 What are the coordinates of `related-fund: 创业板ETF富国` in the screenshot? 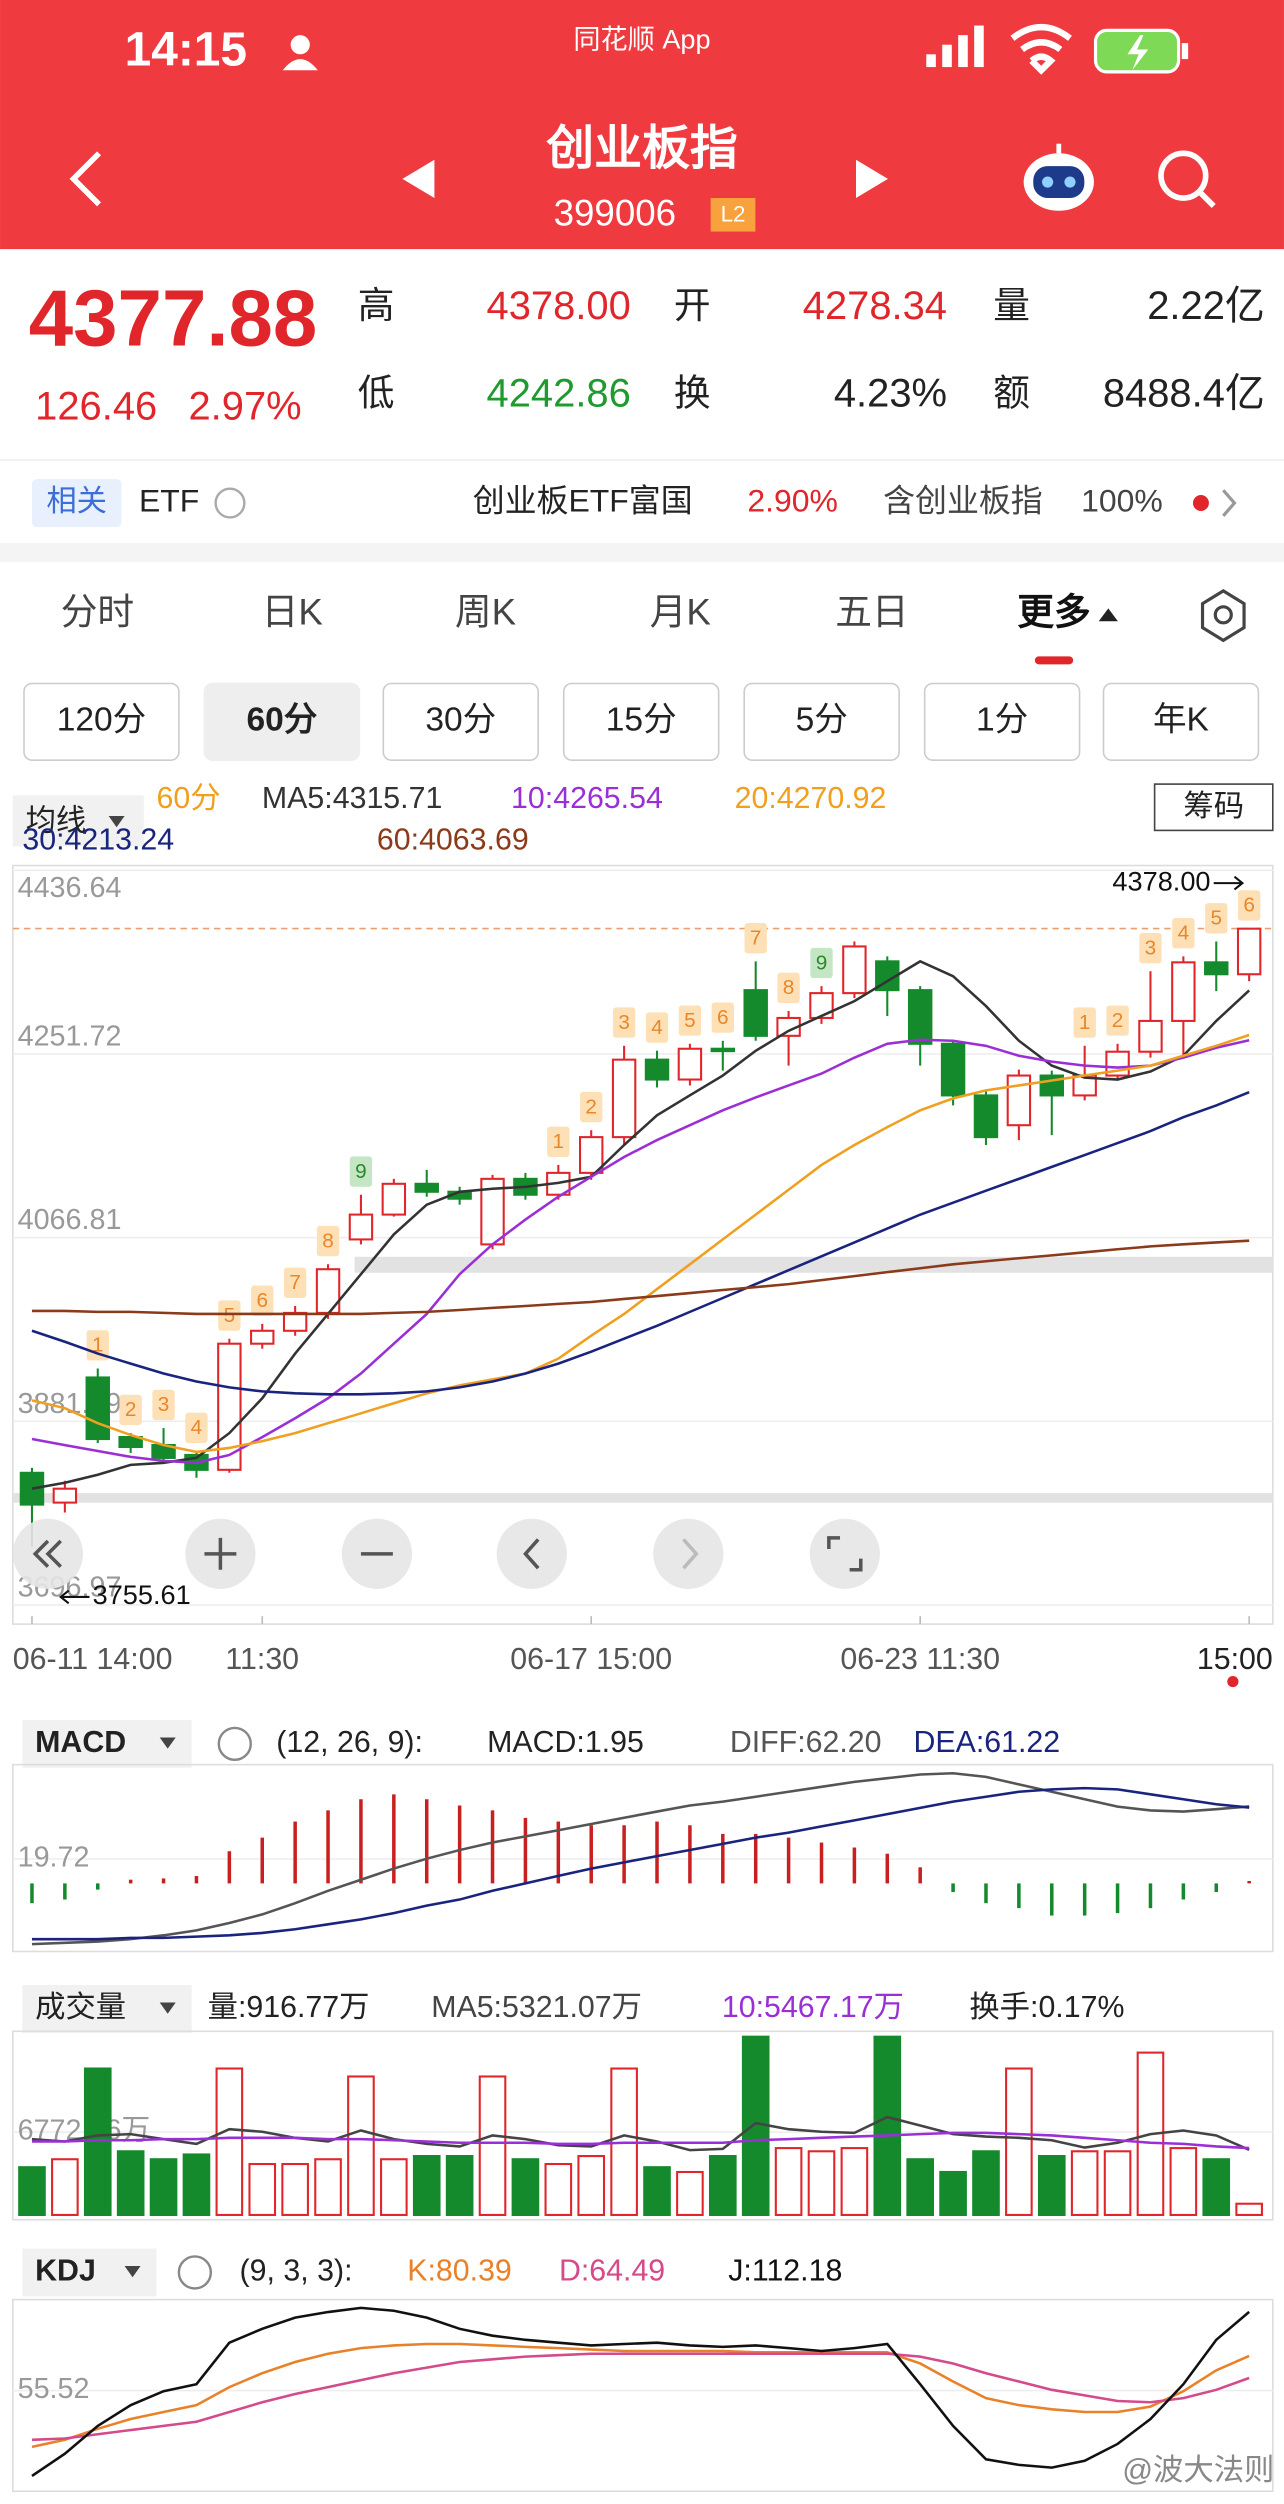 It's located at (583, 500).